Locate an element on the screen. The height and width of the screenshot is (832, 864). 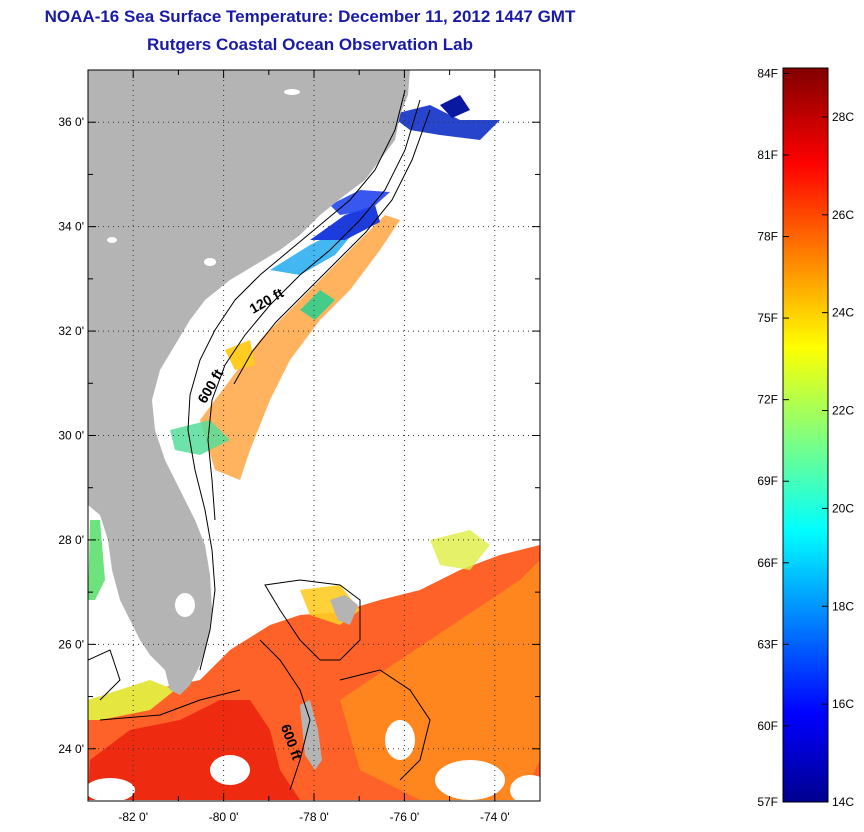
lat-tick-label: 36 0' is located at coordinates (71, 122).